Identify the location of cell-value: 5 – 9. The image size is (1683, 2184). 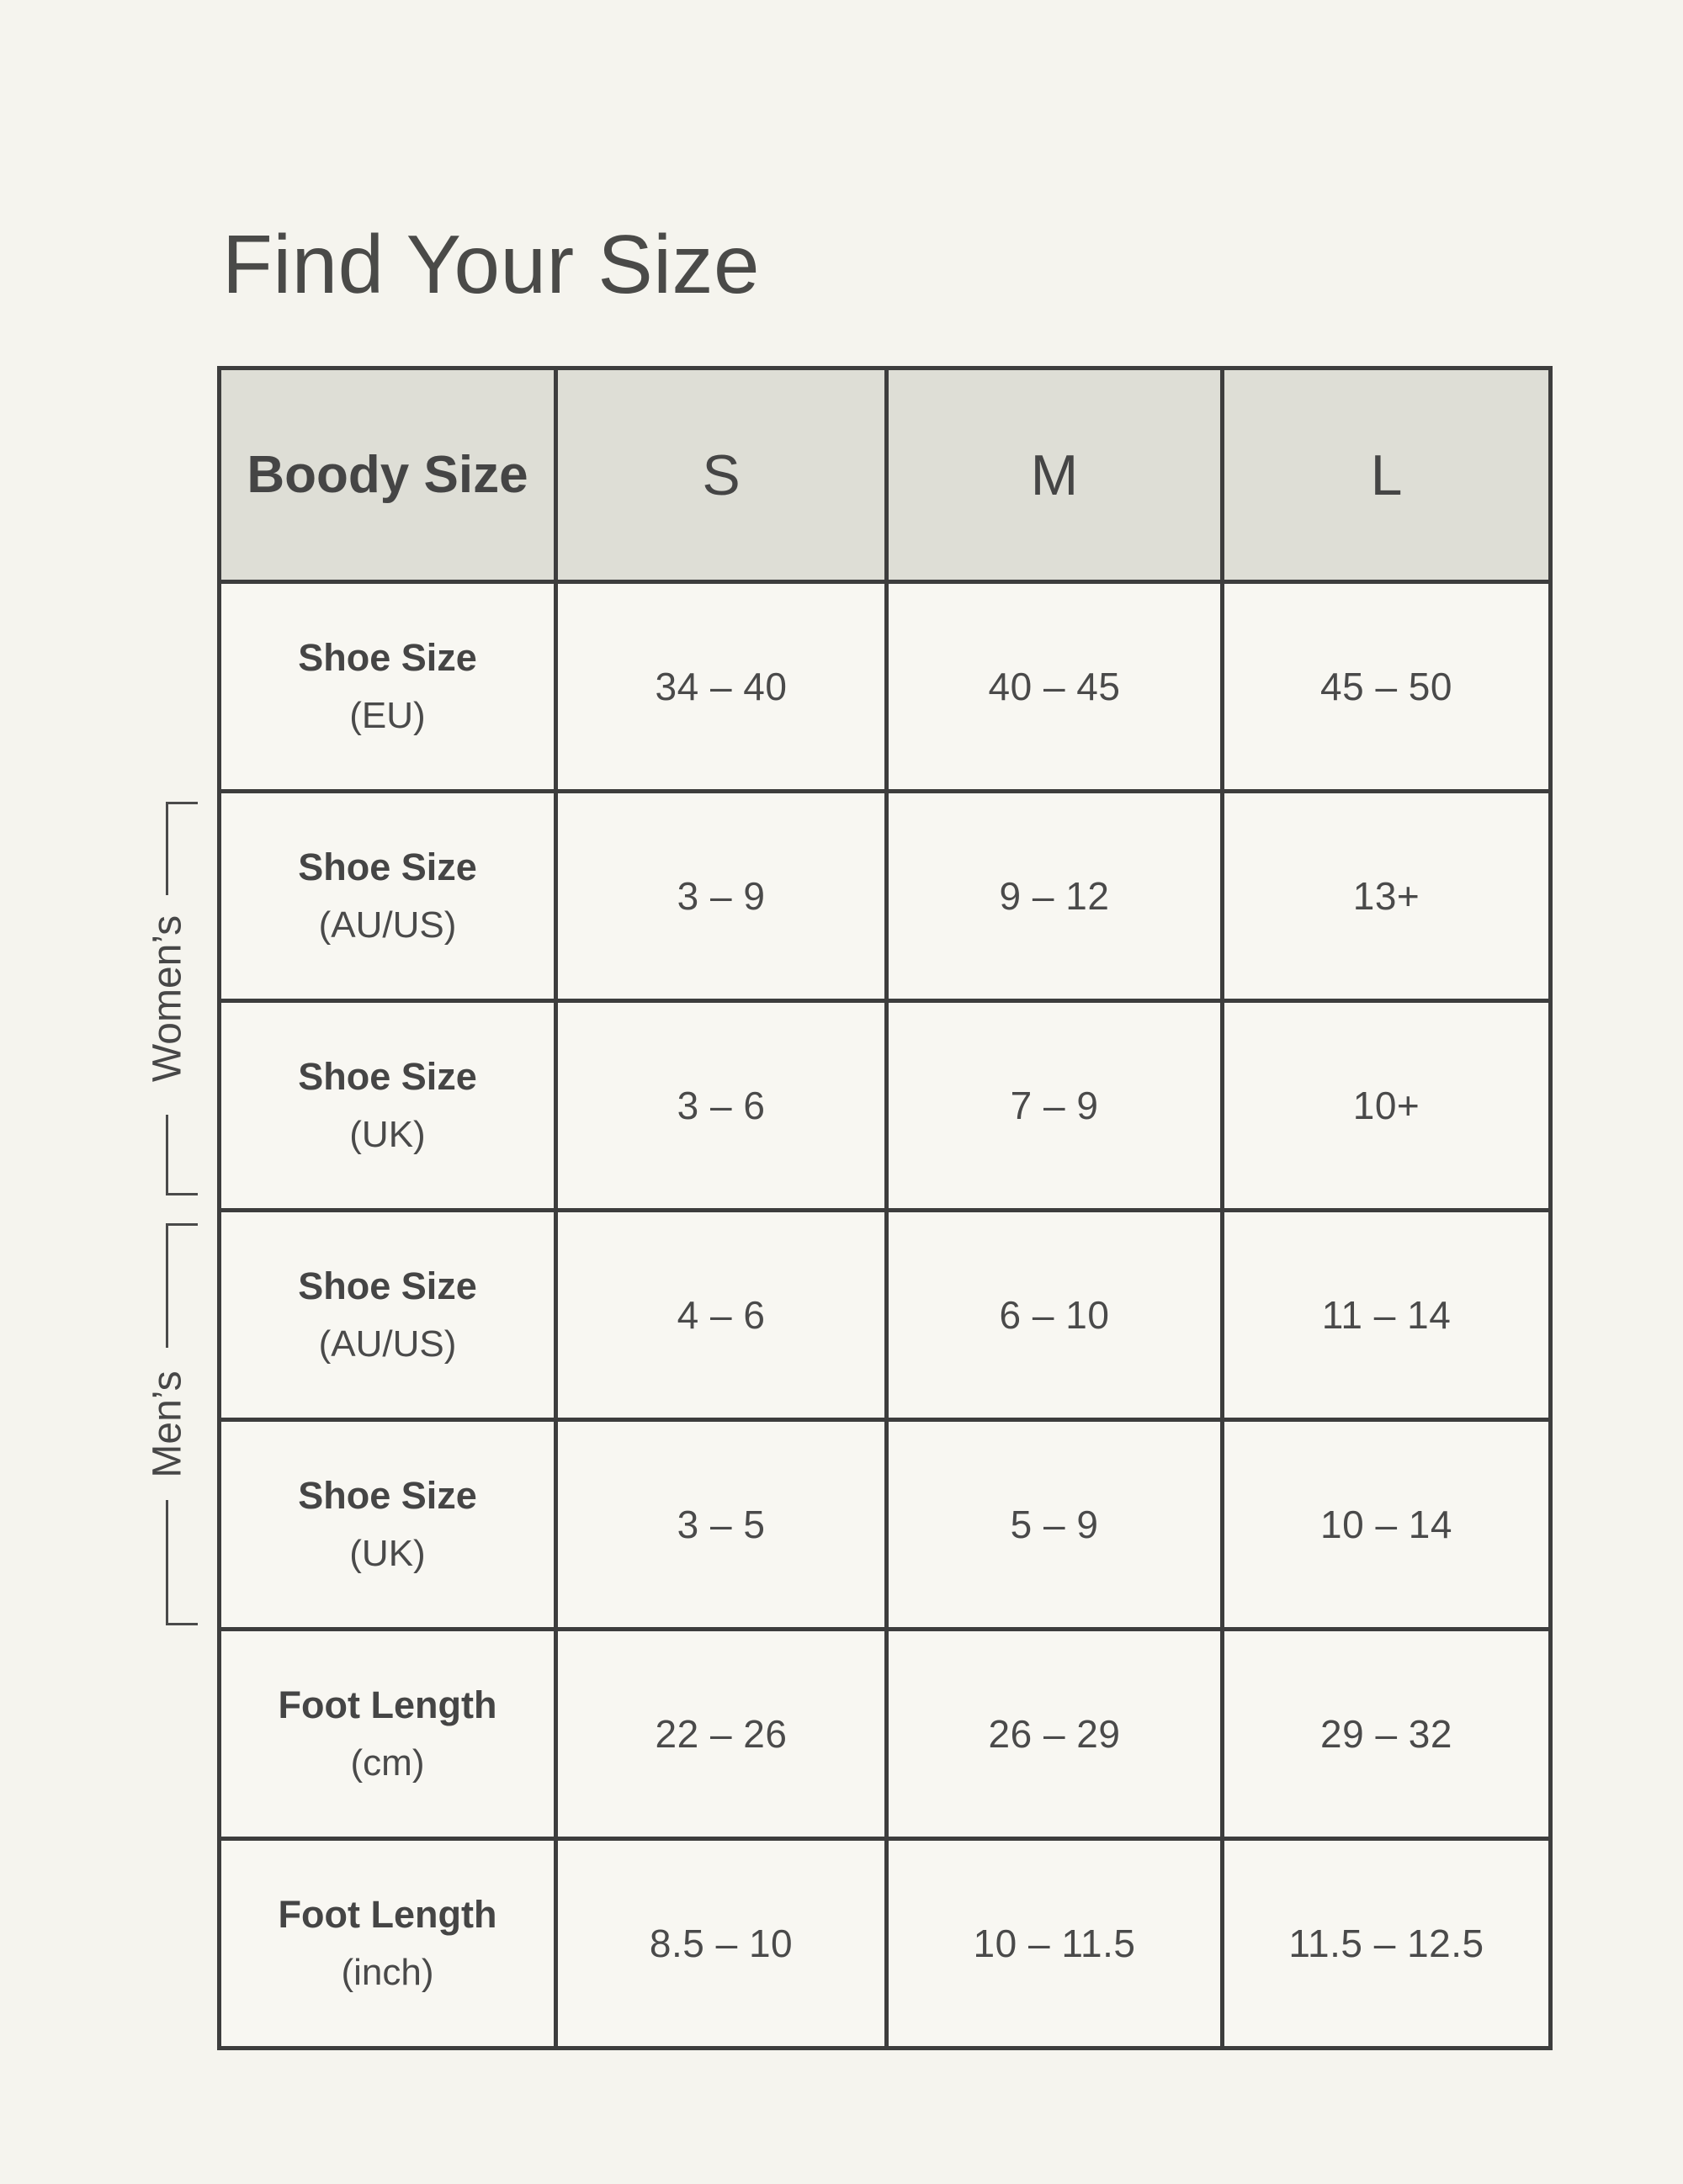
(1055, 1525).